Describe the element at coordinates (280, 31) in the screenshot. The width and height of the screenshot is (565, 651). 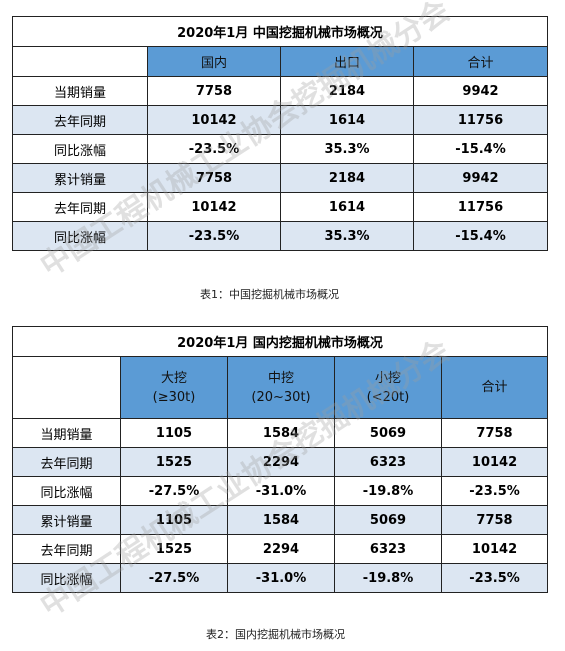
I see `table-title: 2020年1月 中国挖掘机械市场概况` at that location.